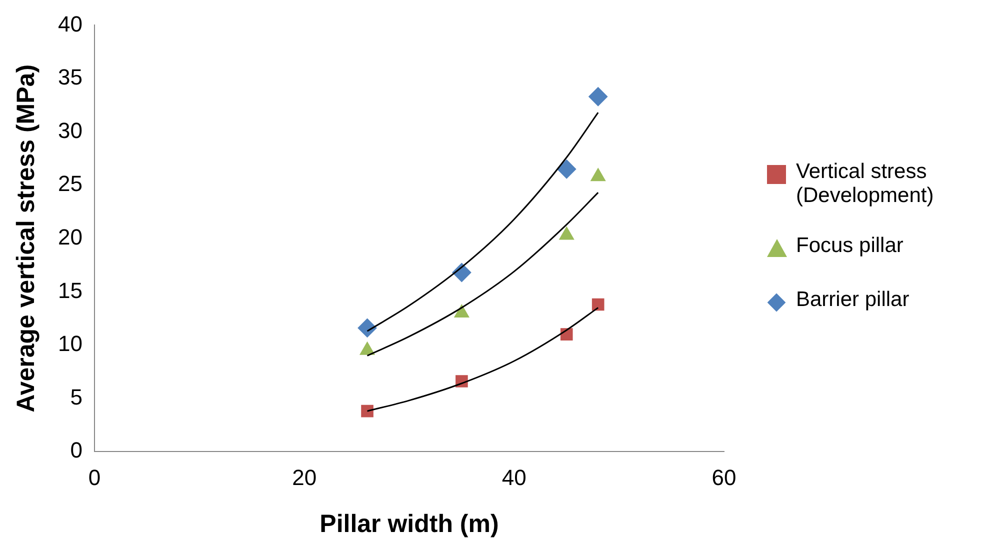 The width and height of the screenshot is (990, 548). What do you see at coordinates (724, 477) in the screenshot?
I see `x-tick-label: 60` at bounding box center [724, 477].